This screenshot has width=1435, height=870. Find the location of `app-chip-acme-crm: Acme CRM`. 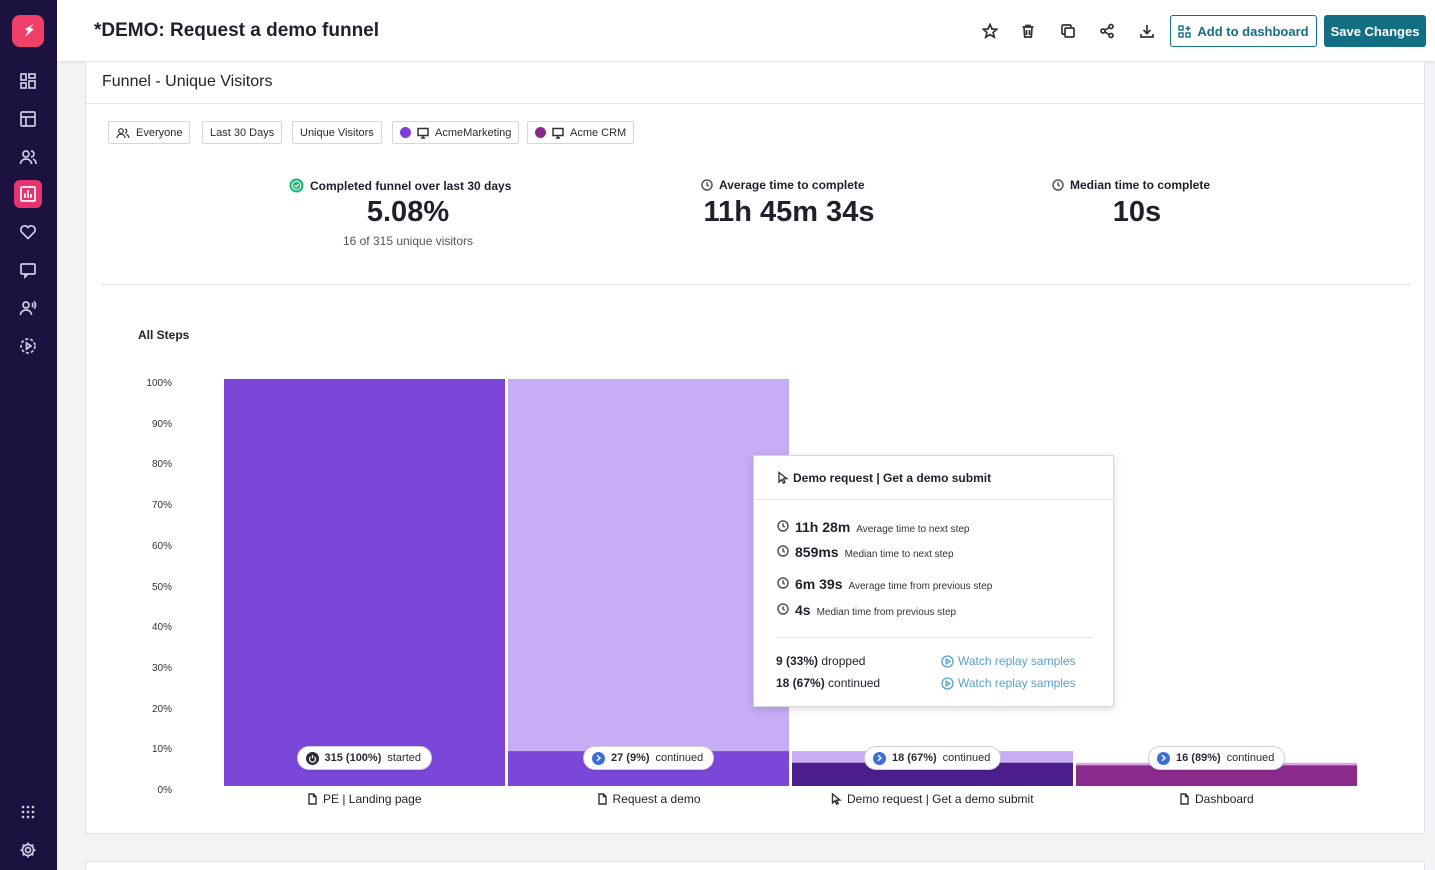

app-chip-acme-crm: Acme CRM is located at coordinates (581, 132).